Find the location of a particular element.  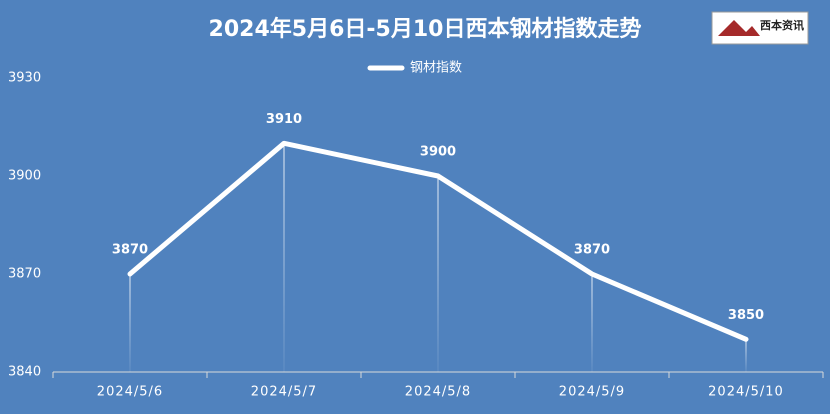

logo: 西本资讯 is located at coordinates (760, 28).